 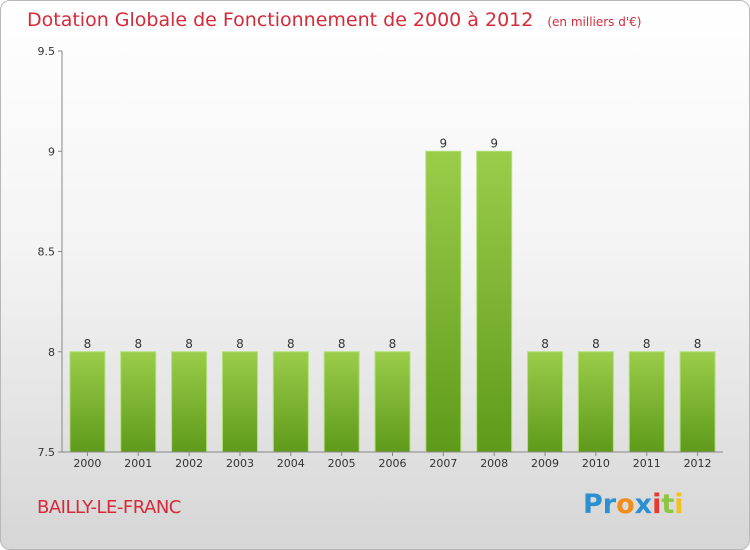 I want to click on x-tick-label-2000: 2000, so click(x=87, y=463).